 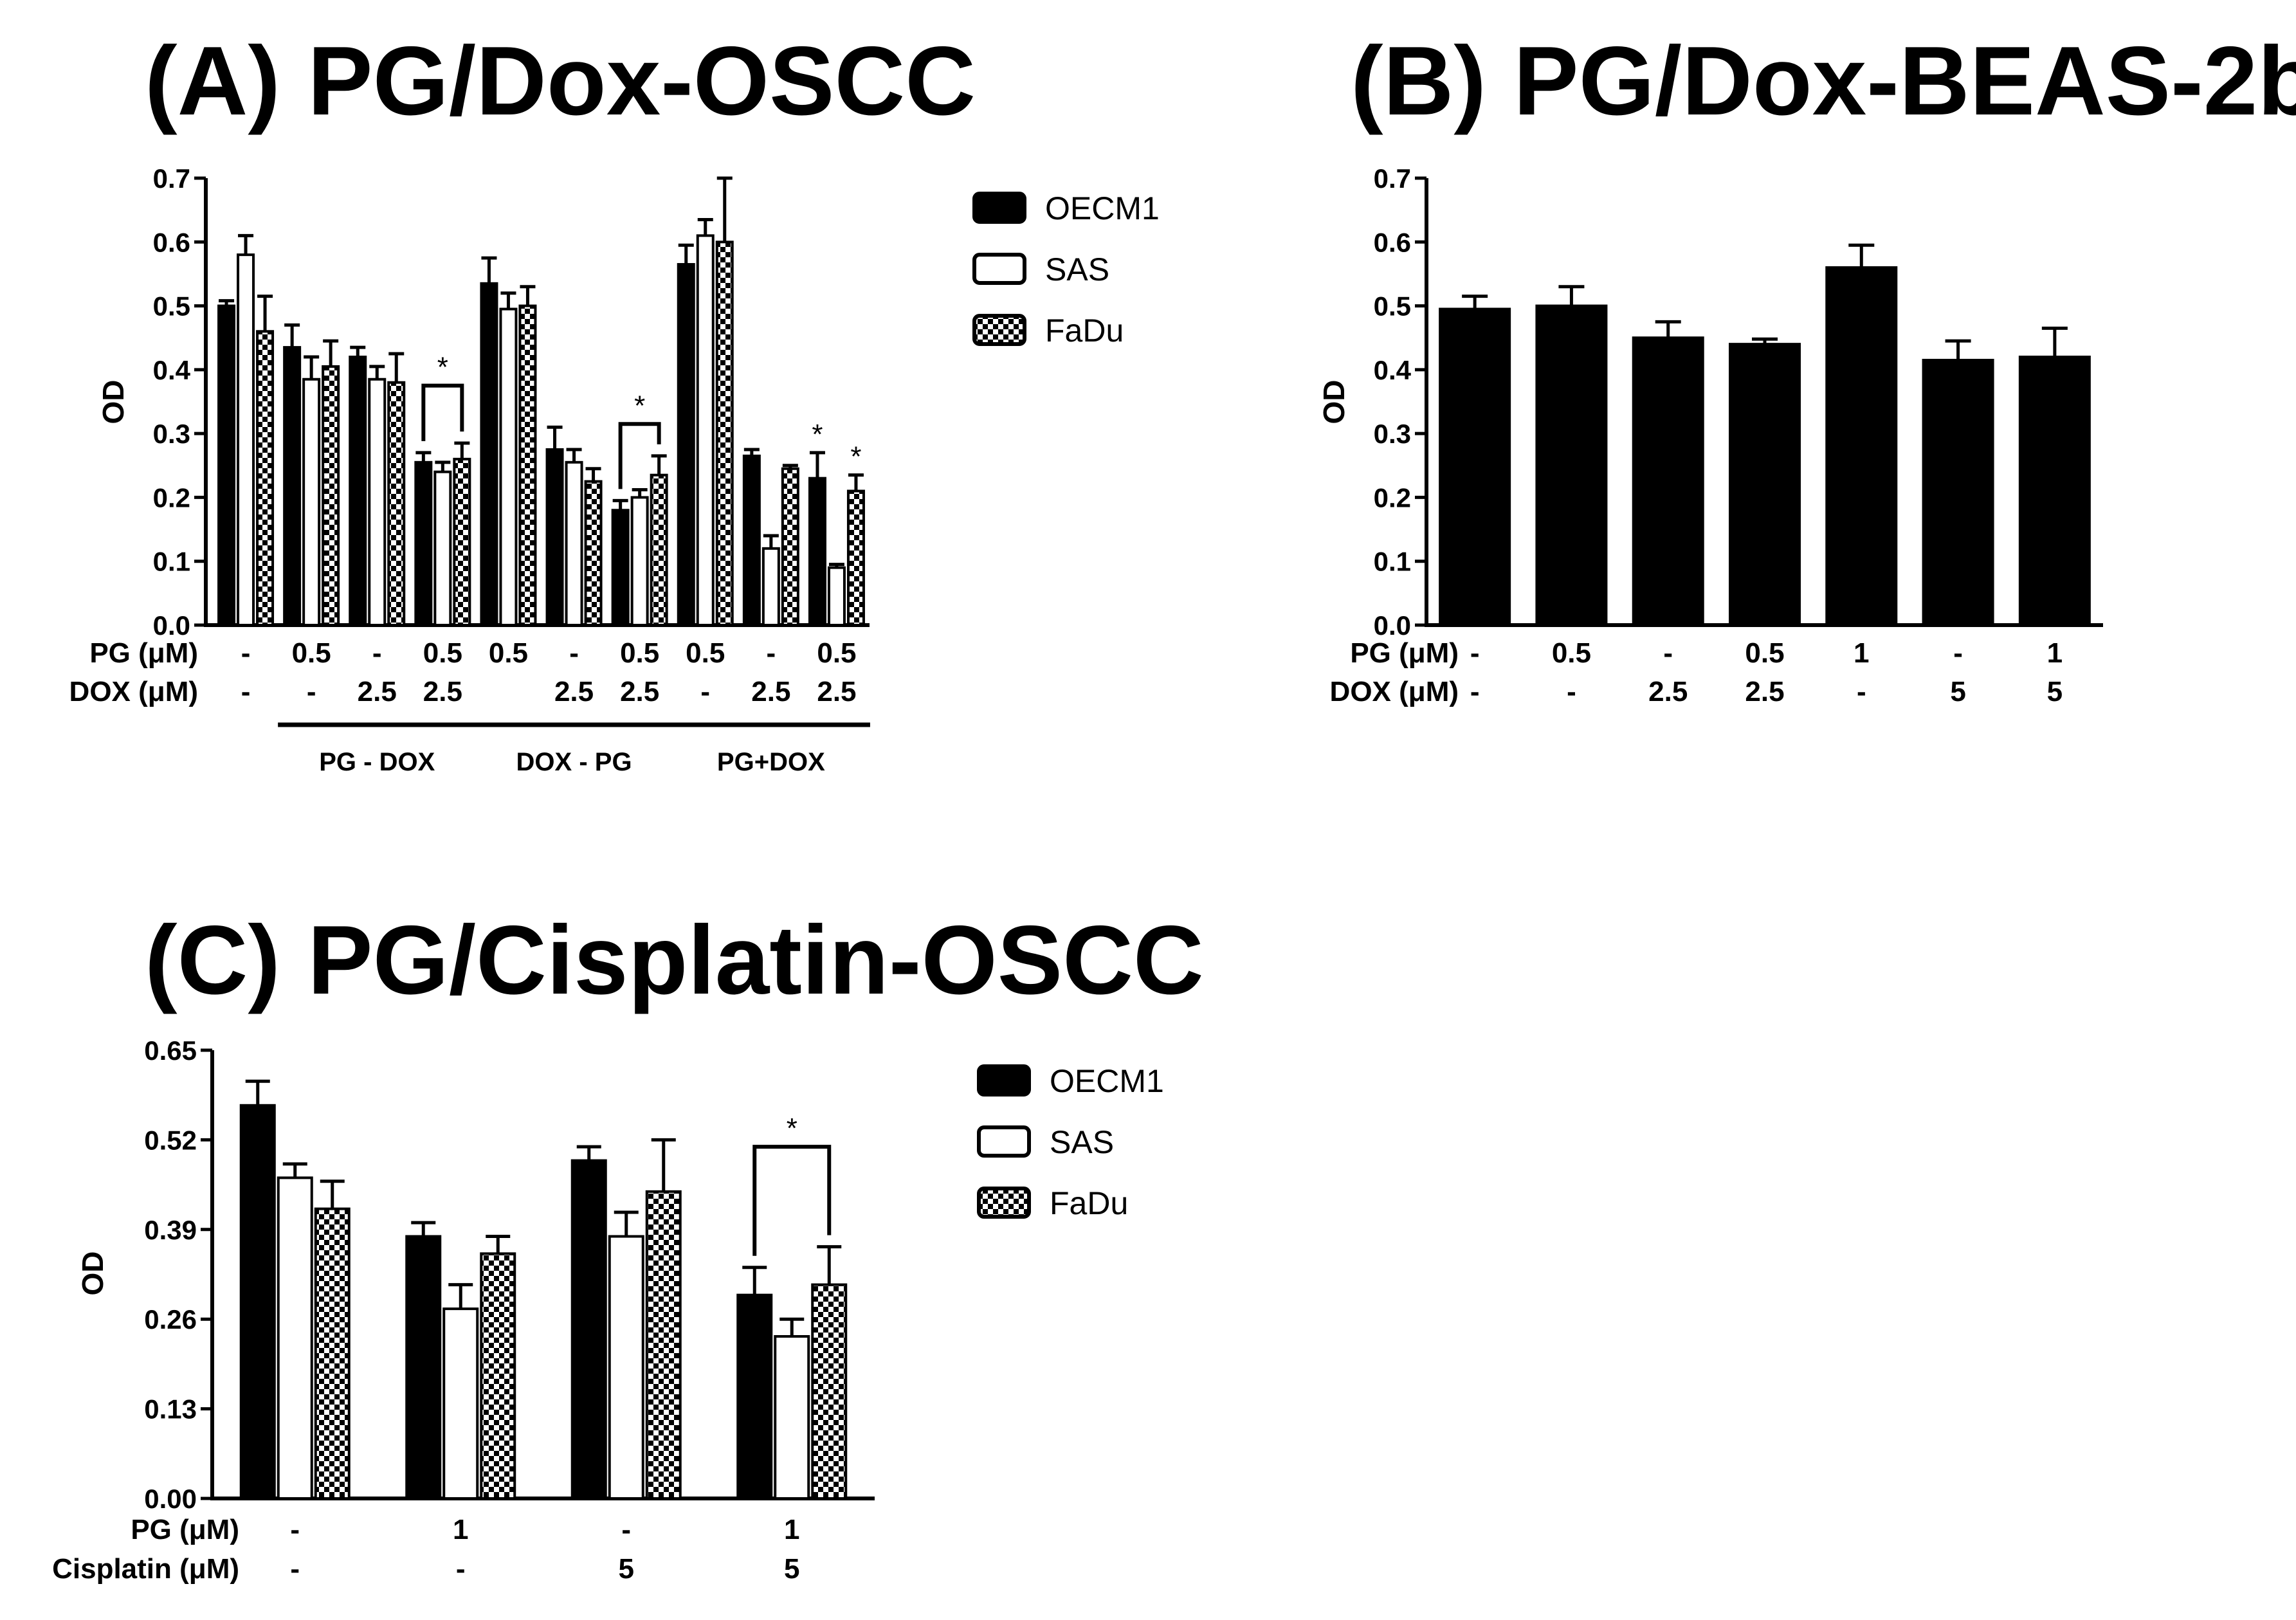 I want to click on y-tick-label: 0.1, so click(x=1393, y=562).